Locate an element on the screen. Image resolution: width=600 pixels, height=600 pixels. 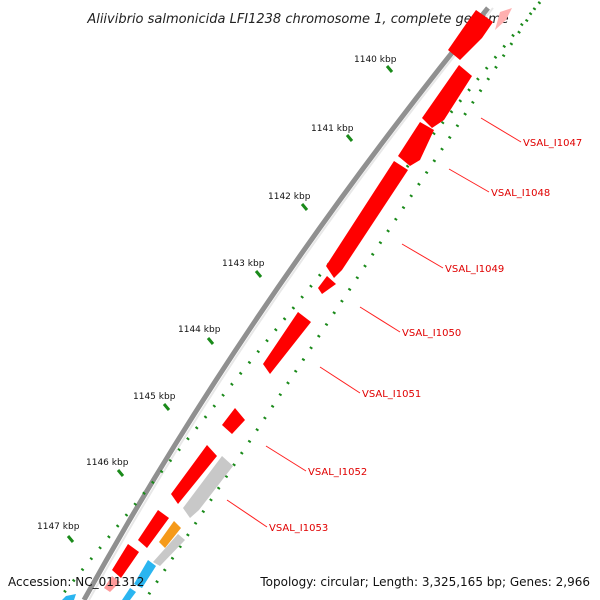
gene-label: VSAL_I1052 is located at coordinates (337, 472).